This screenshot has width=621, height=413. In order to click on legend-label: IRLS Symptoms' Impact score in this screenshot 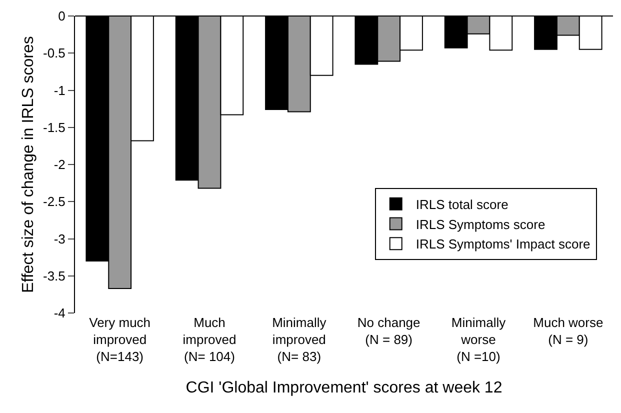, I will do `click(503, 244)`.